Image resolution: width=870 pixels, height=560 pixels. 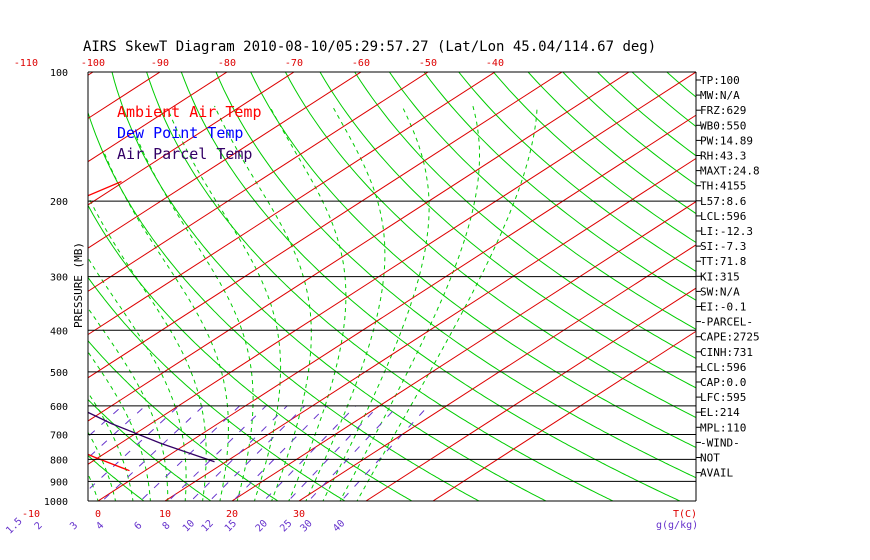 I want to click on index-item: MW:N/A, so click(x=720, y=95).